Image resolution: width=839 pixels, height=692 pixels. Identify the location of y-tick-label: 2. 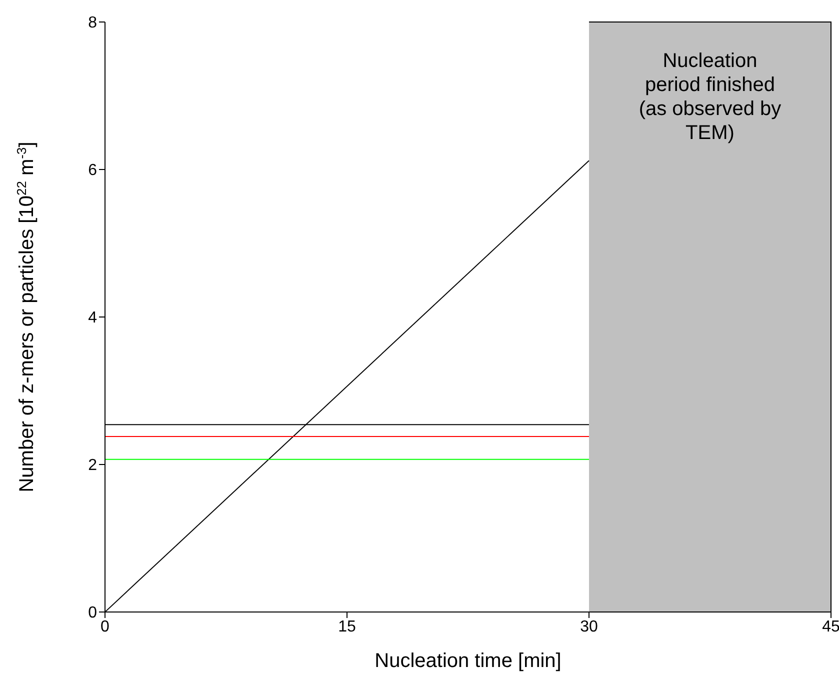
(93, 465).